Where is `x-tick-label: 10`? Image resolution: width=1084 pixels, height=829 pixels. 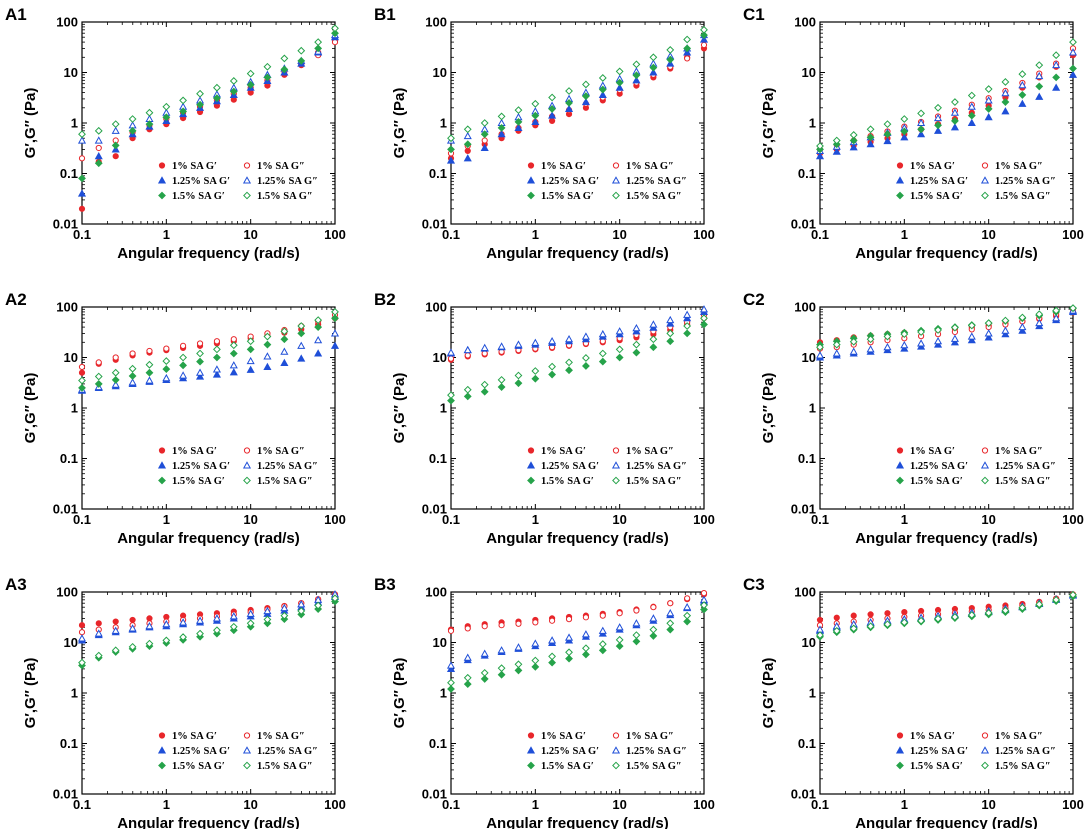 x-tick-label: 10 is located at coordinates (988, 804).